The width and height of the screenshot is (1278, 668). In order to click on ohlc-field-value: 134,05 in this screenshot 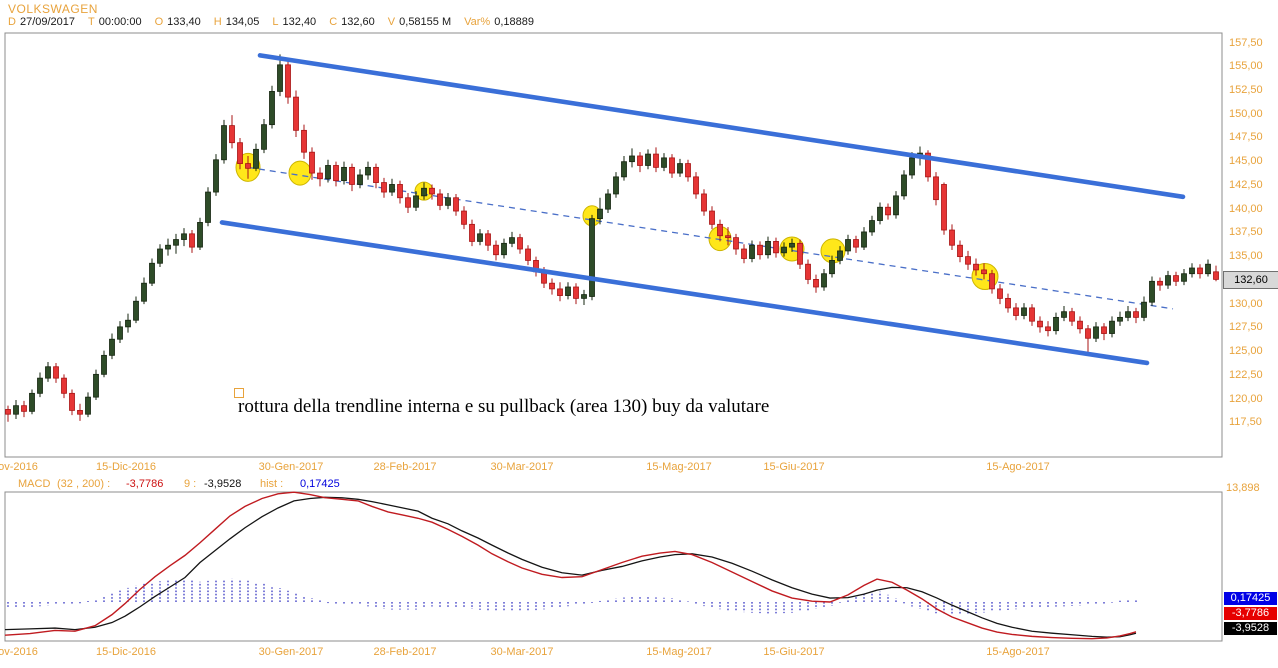, I will do `click(242, 22)`.